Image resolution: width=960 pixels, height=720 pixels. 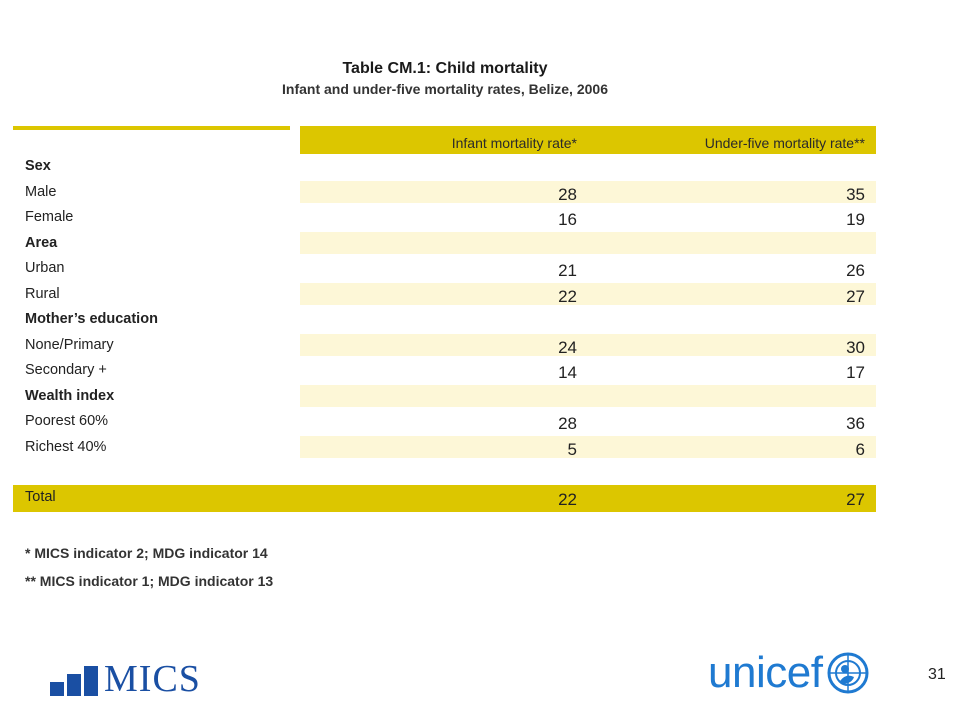 What do you see at coordinates (855, 194) in the screenshot?
I see `under-five-mortality-value: 35` at bounding box center [855, 194].